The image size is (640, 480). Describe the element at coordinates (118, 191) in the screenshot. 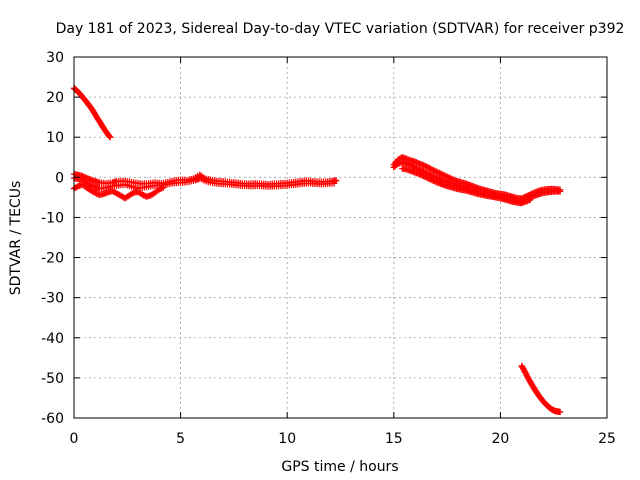

I see `series-arc-2-lower` at that location.